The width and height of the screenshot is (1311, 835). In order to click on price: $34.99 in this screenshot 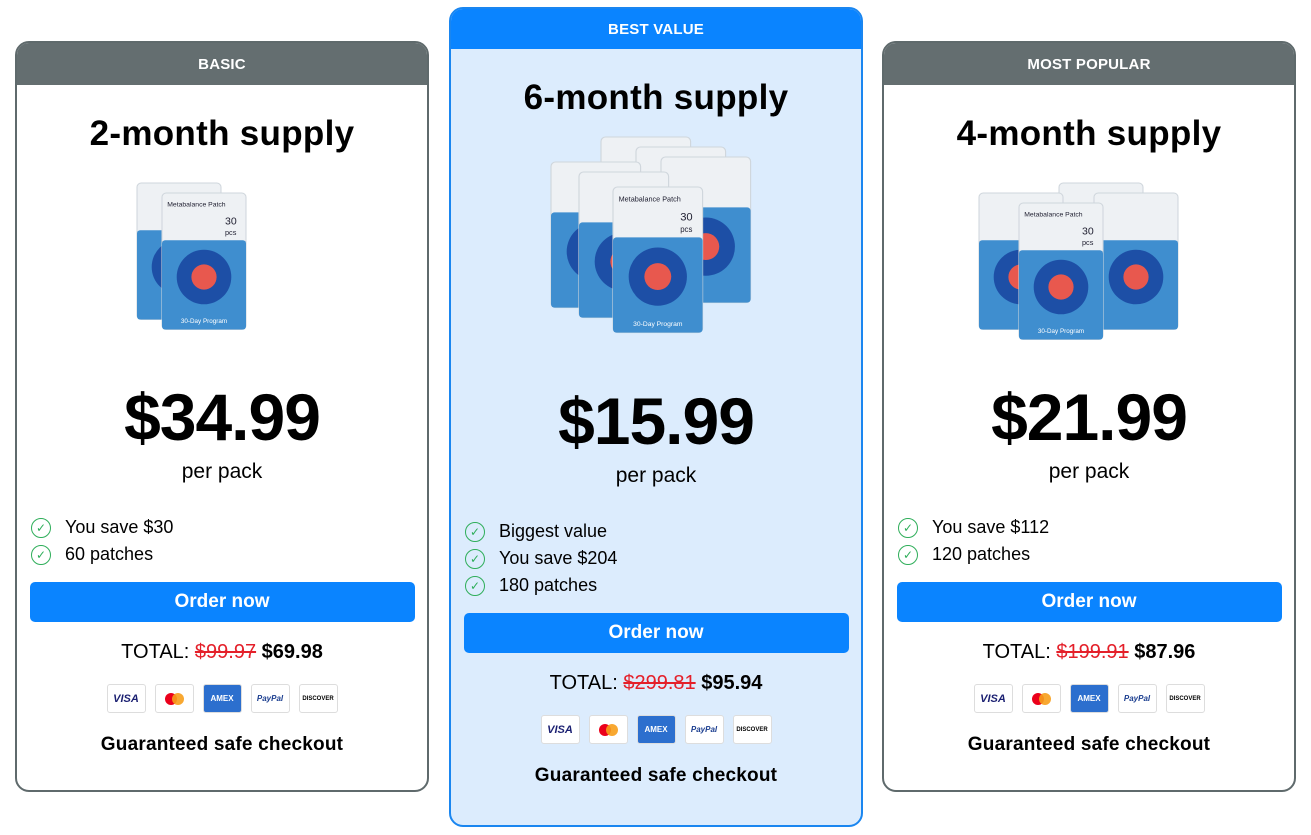, I will do `click(222, 417)`.